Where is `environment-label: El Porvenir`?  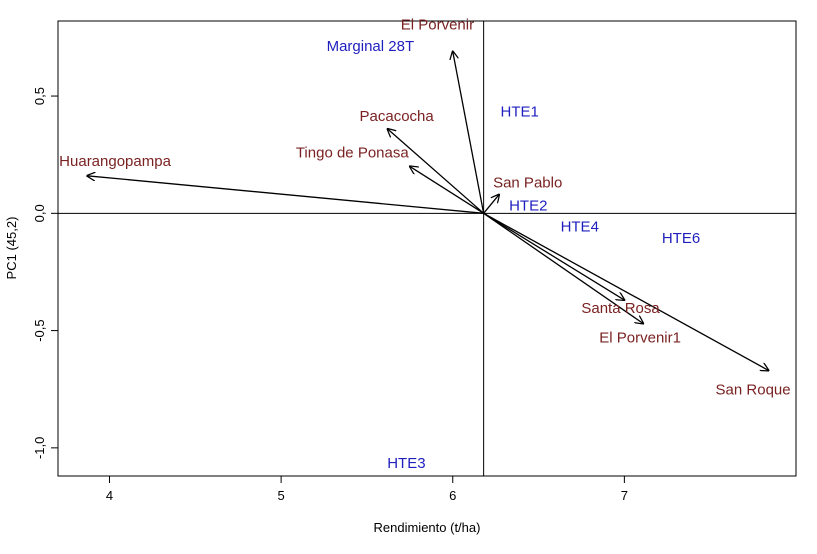 environment-label: El Porvenir is located at coordinates (437, 24).